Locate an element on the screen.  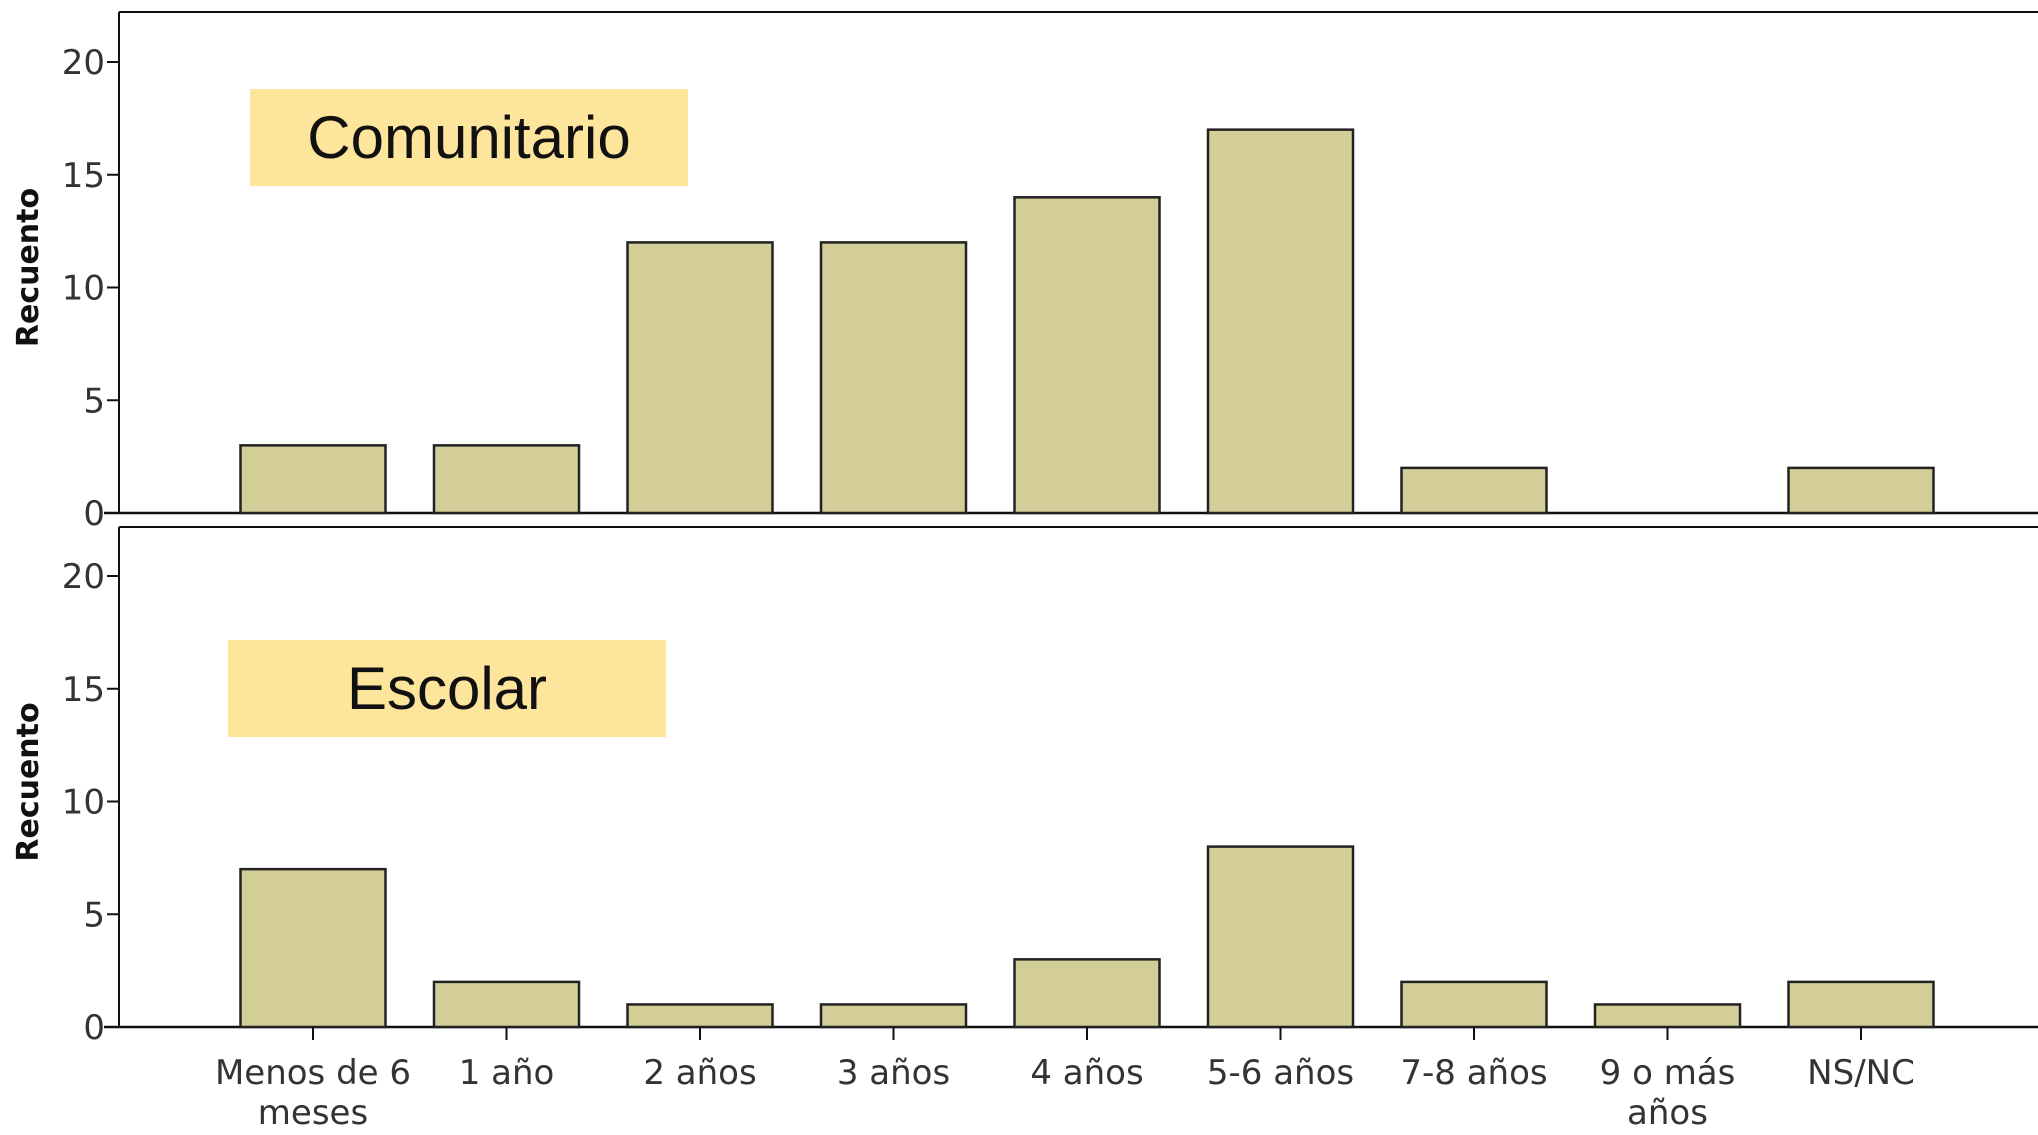
x-tick-label: 4 años is located at coordinates (1086, 1073).